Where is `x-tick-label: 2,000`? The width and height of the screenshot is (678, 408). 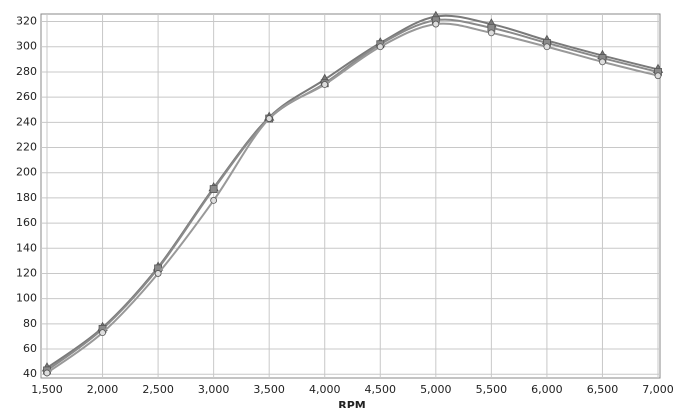 x-tick-label: 2,000 is located at coordinates (103, 389).